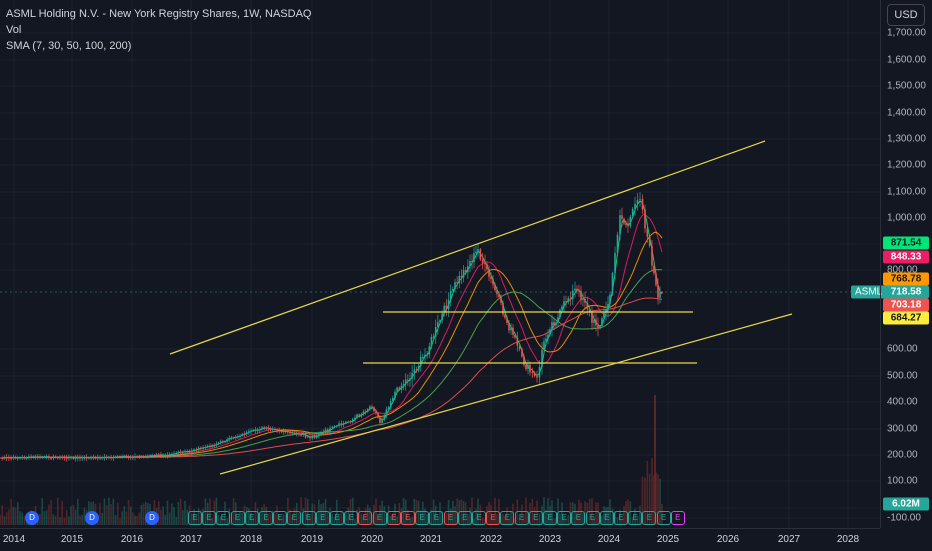  Describe the element at coordinates (14, 30) in the screenshot. I see `legend-vol: Vol` at that location.